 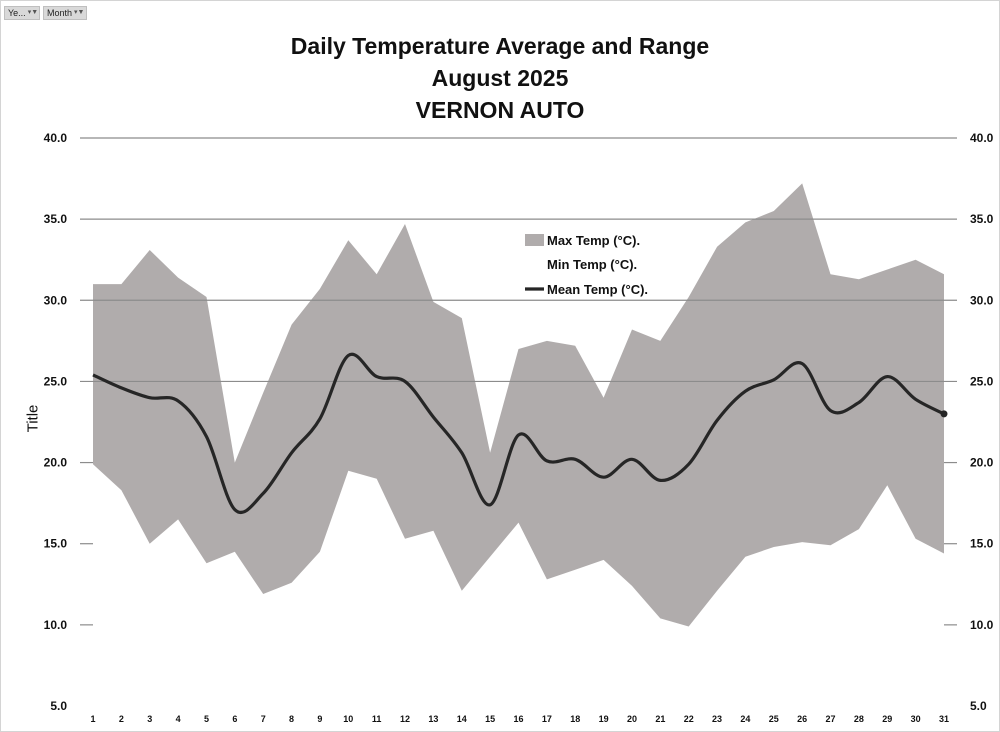 I want to click on y-tick-label-right: 40.0, so click(x=982, y=138).